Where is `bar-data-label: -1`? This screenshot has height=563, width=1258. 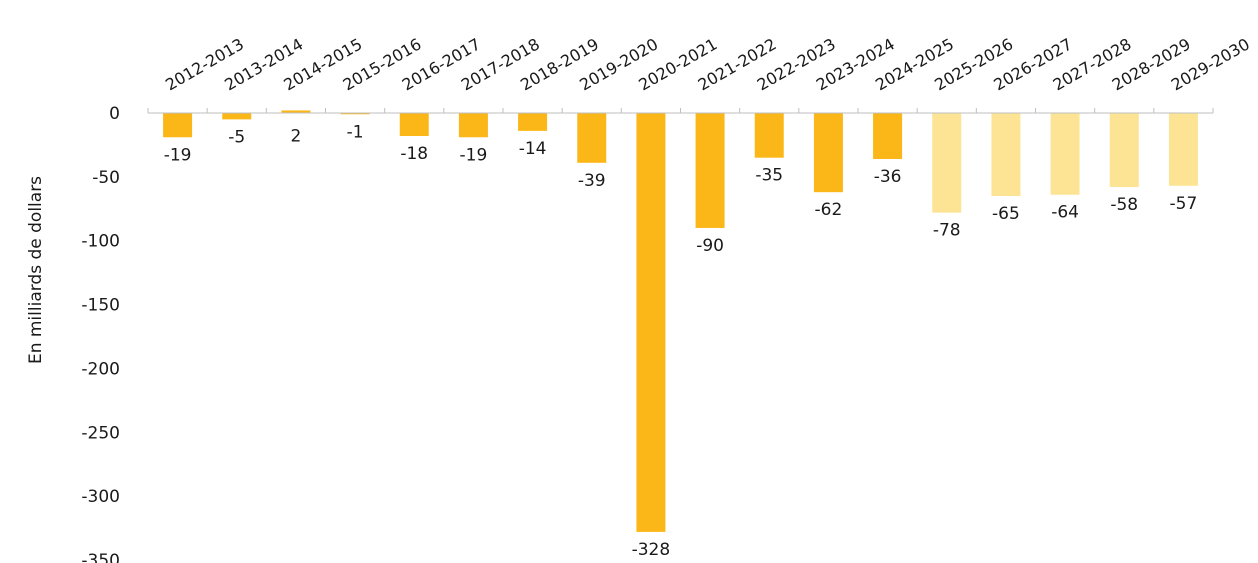 bar-data-label: -1 is located at coordinates (355, 132).